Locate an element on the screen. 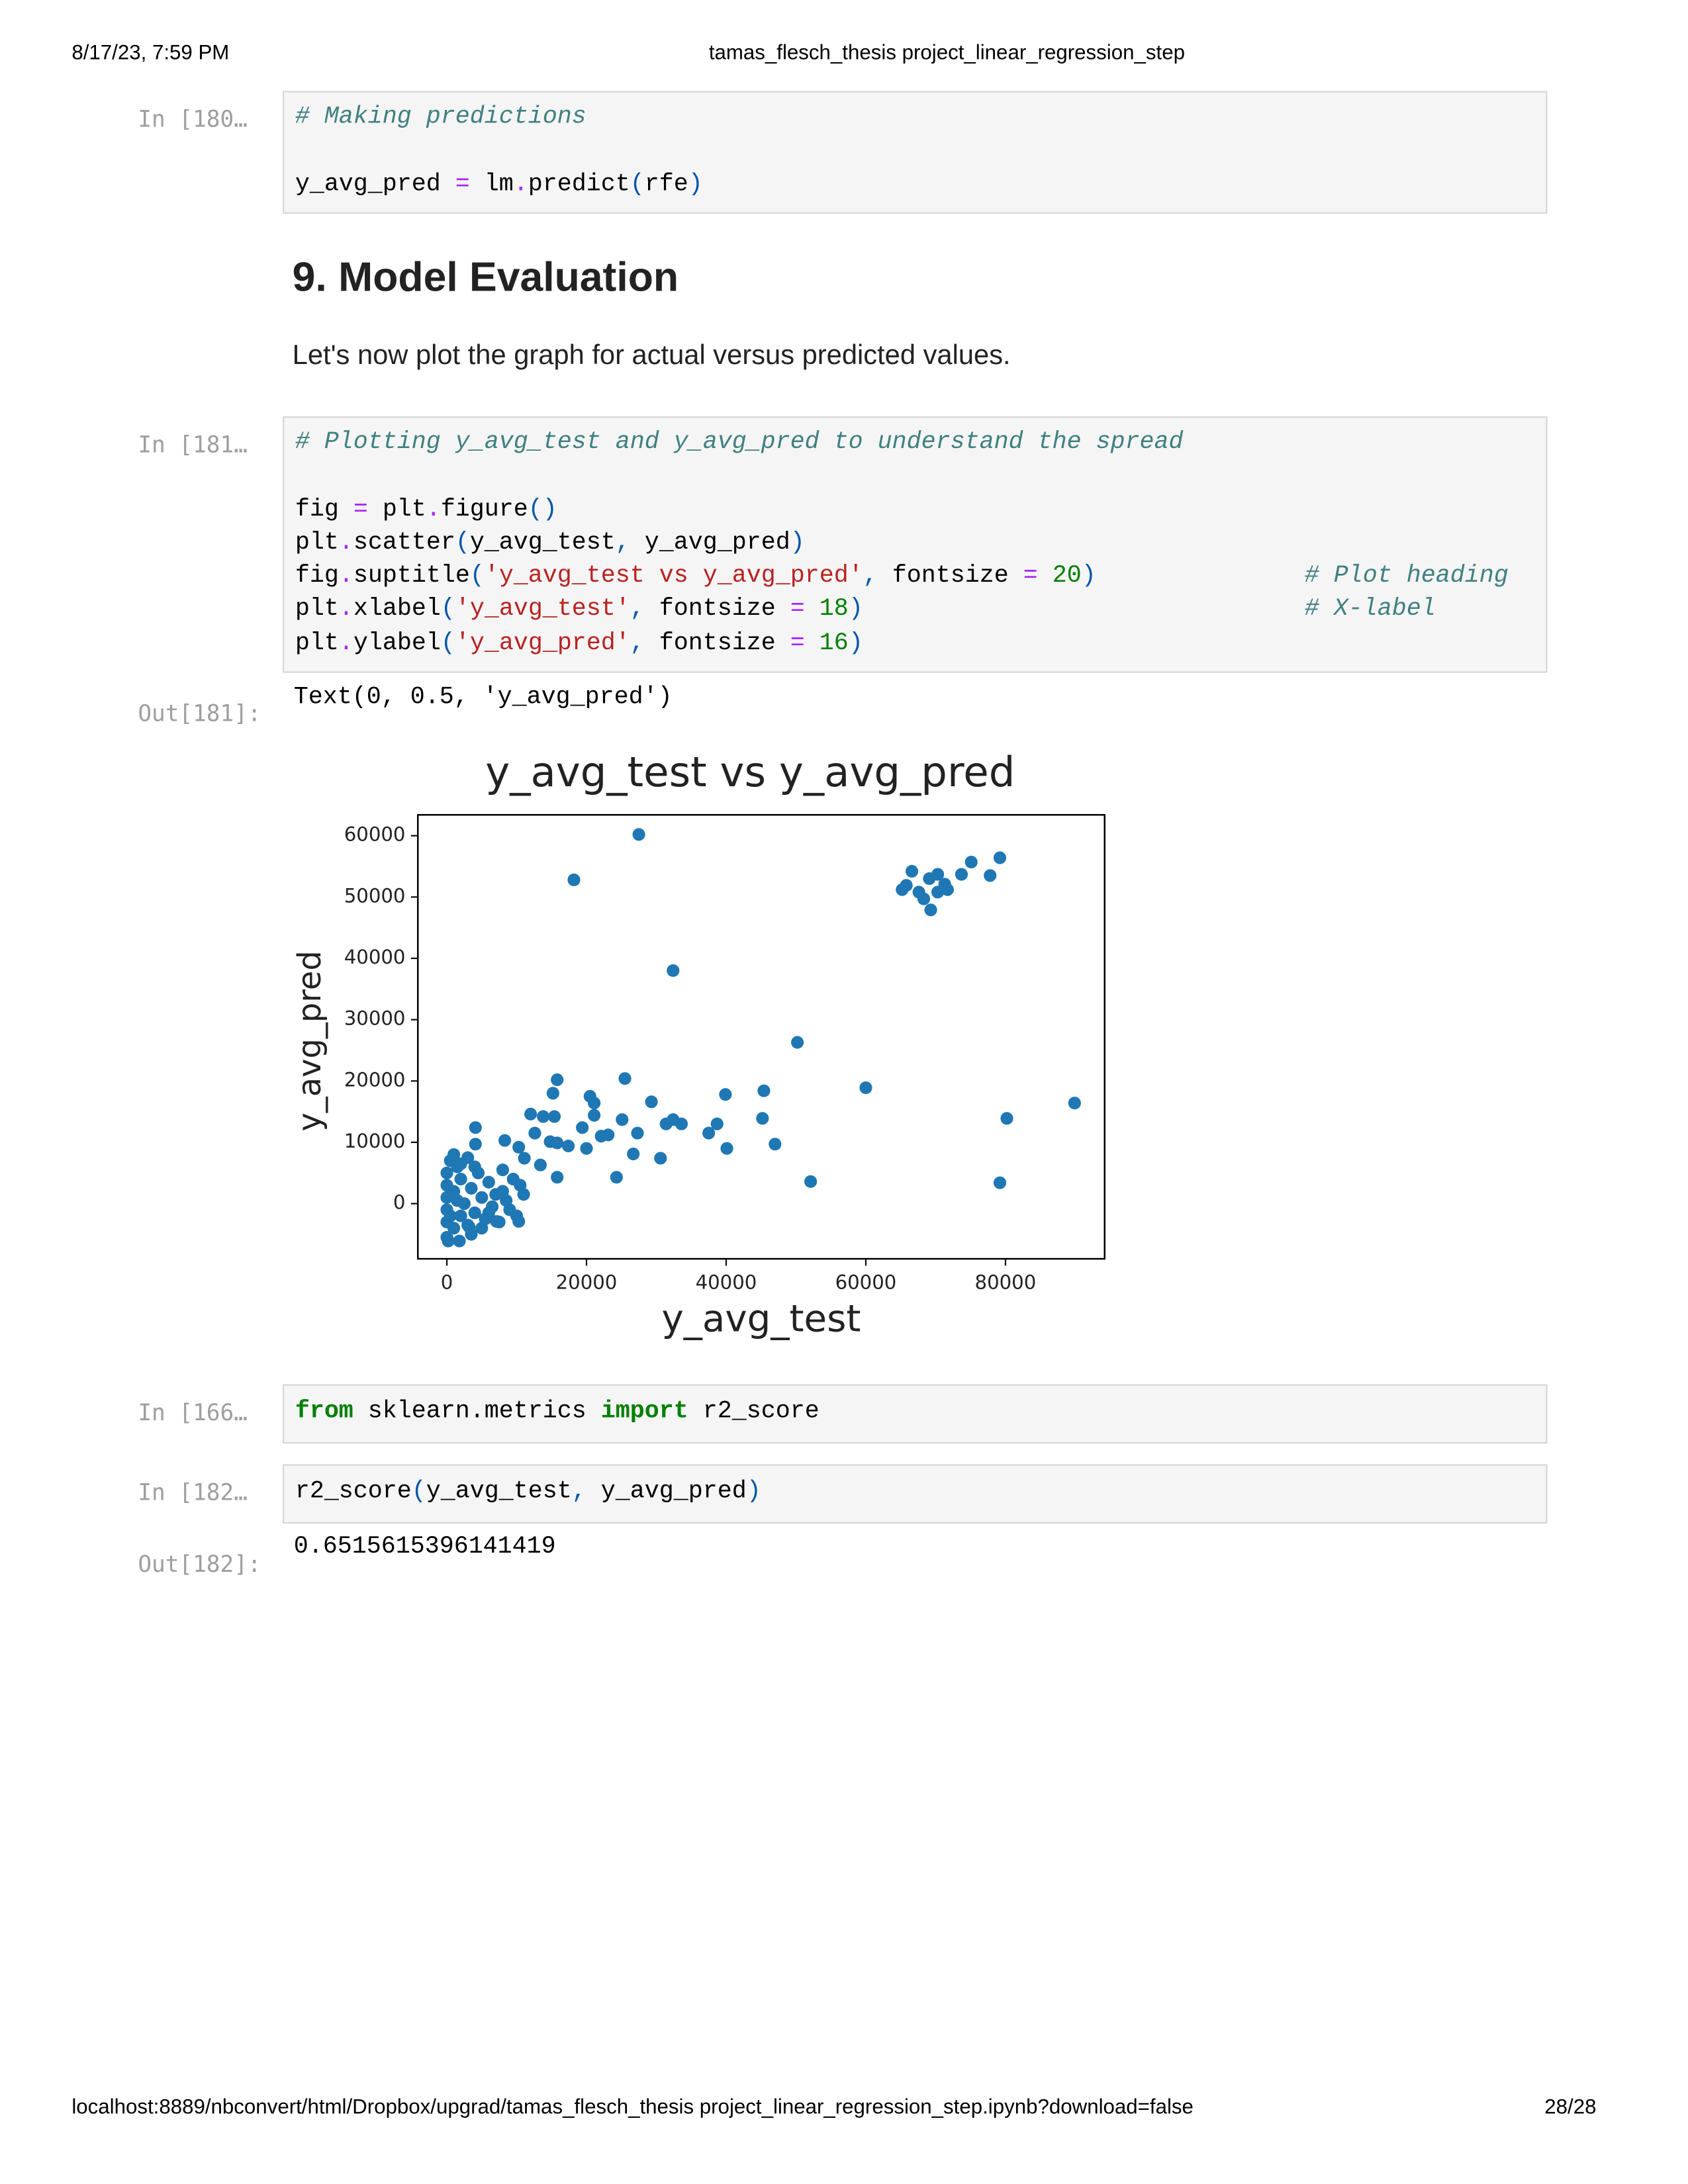  token: predict is located at coordinates (579, 185).